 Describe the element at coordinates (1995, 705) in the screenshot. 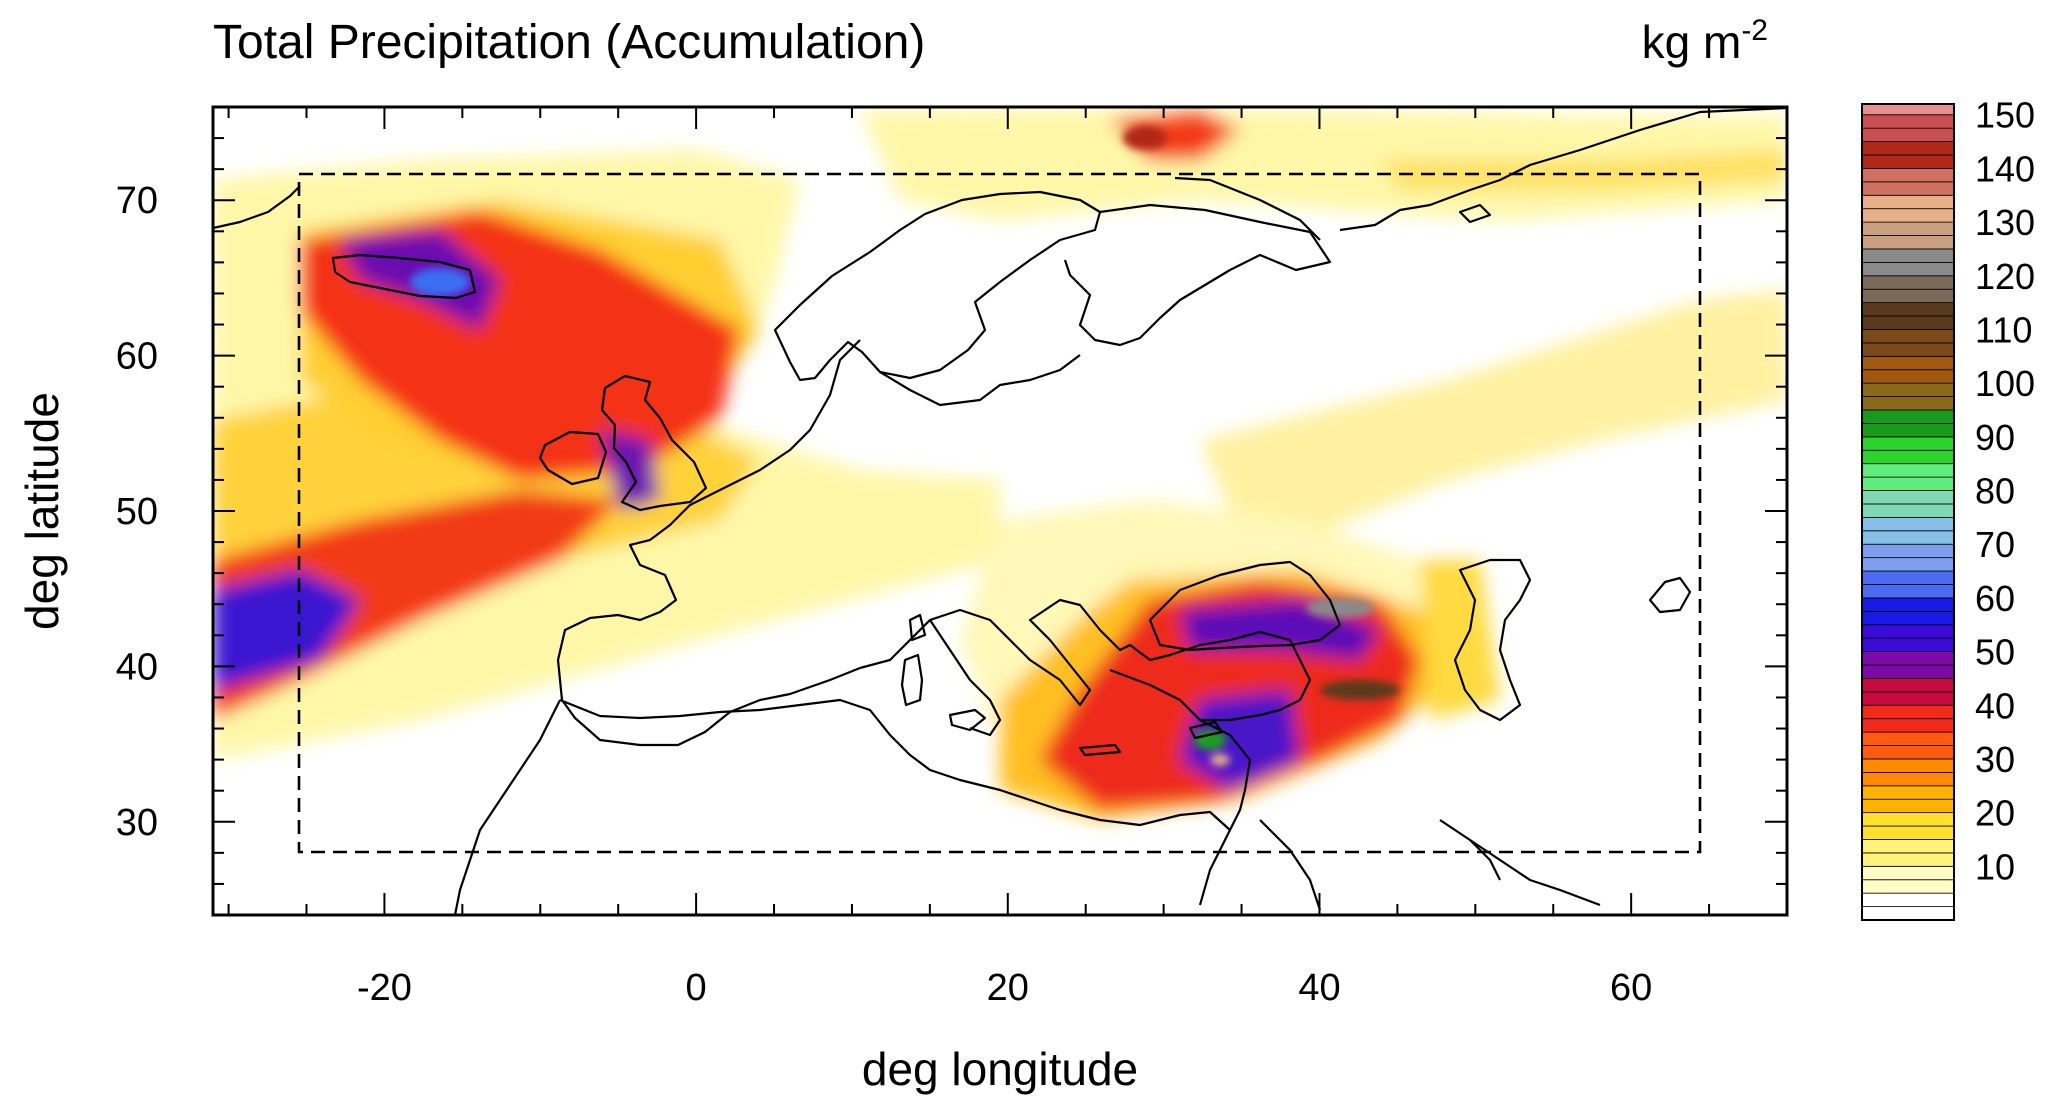

I see `colorbar-tick-label: 40` at that location.